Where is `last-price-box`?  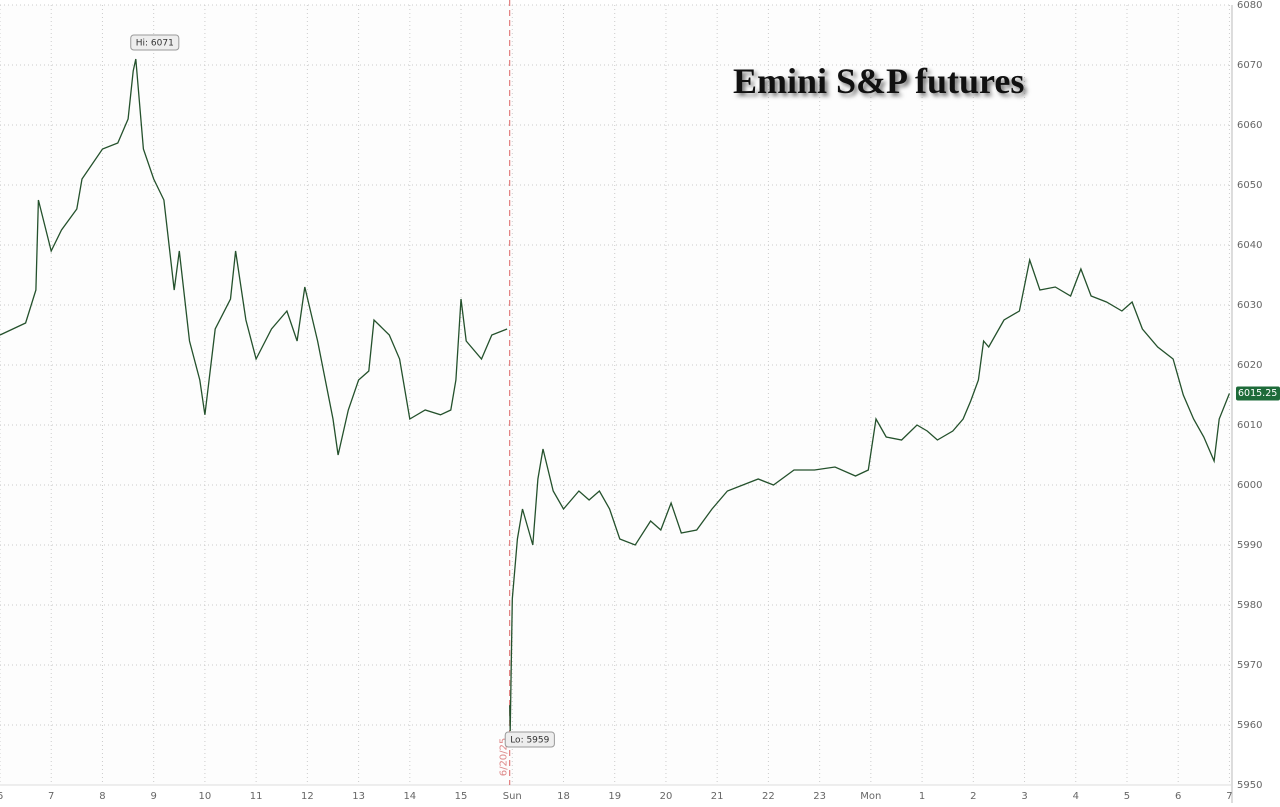 last-price-box is located at coordinates (1258, 393).